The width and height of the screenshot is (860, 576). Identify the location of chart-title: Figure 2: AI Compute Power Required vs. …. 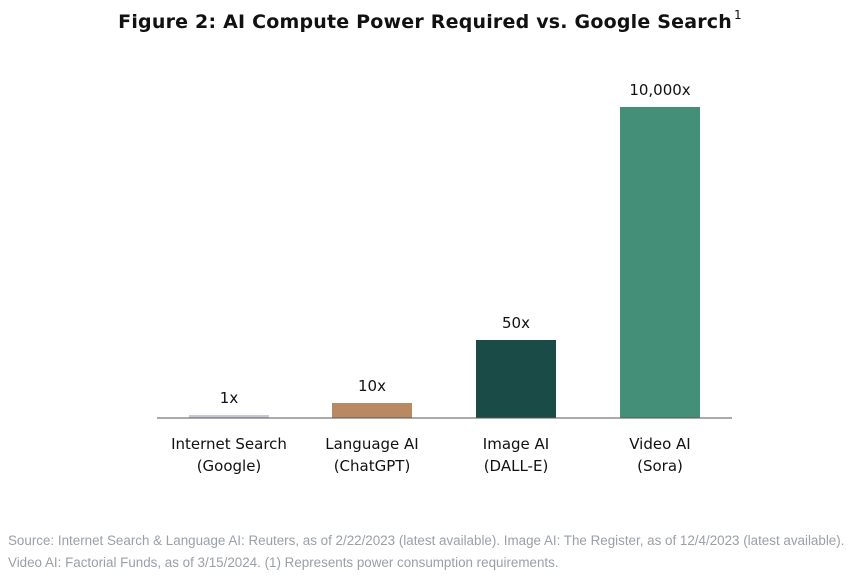
(430, 20).